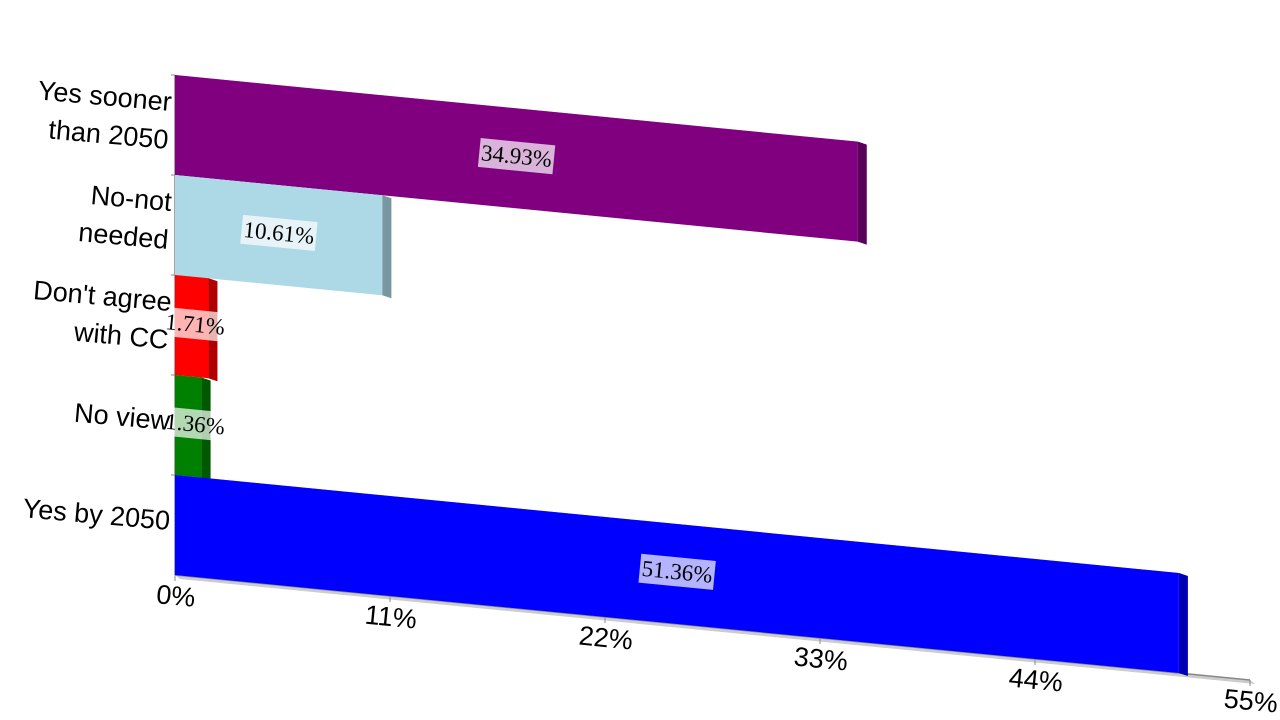 This screenshot has width=1280, height=720. Describe the element at coordinates (176, 596) in the screenshot. I see `x-tick-label: 0%` at that location.